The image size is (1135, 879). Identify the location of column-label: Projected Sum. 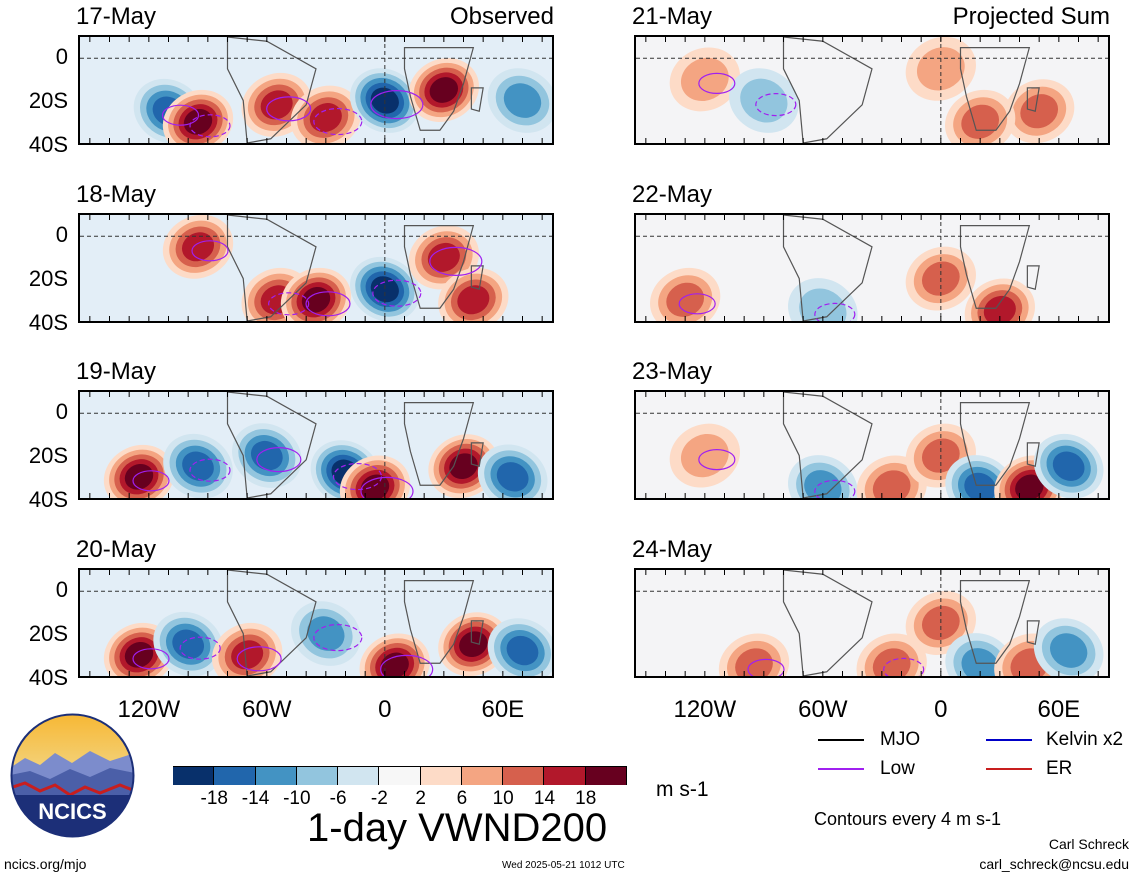
(1031, 16).